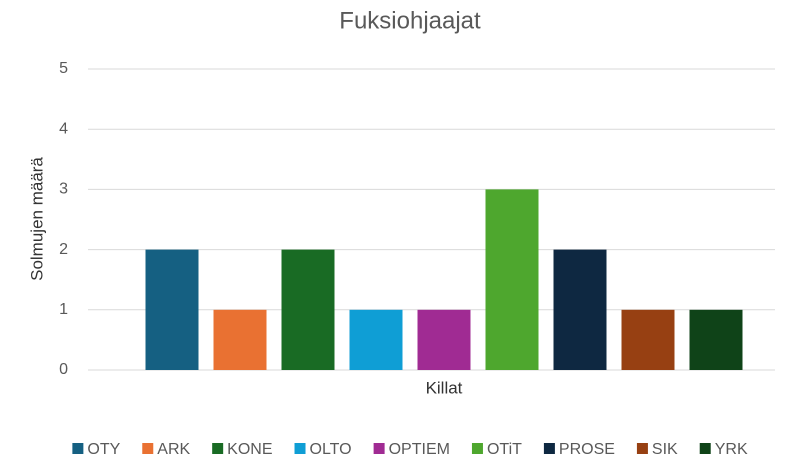  What do you see at coordinates (63, 68) in the screenshot?
I see `y-tick-label: 5` at bounding box center [63, 68].